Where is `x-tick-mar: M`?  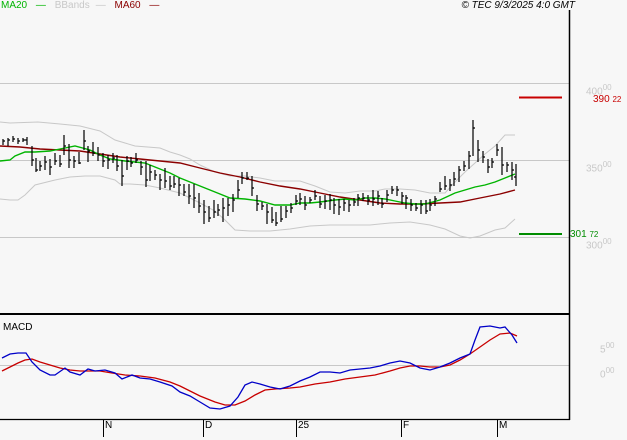 x-tick-mar: M is located at coordinates (503, 425).